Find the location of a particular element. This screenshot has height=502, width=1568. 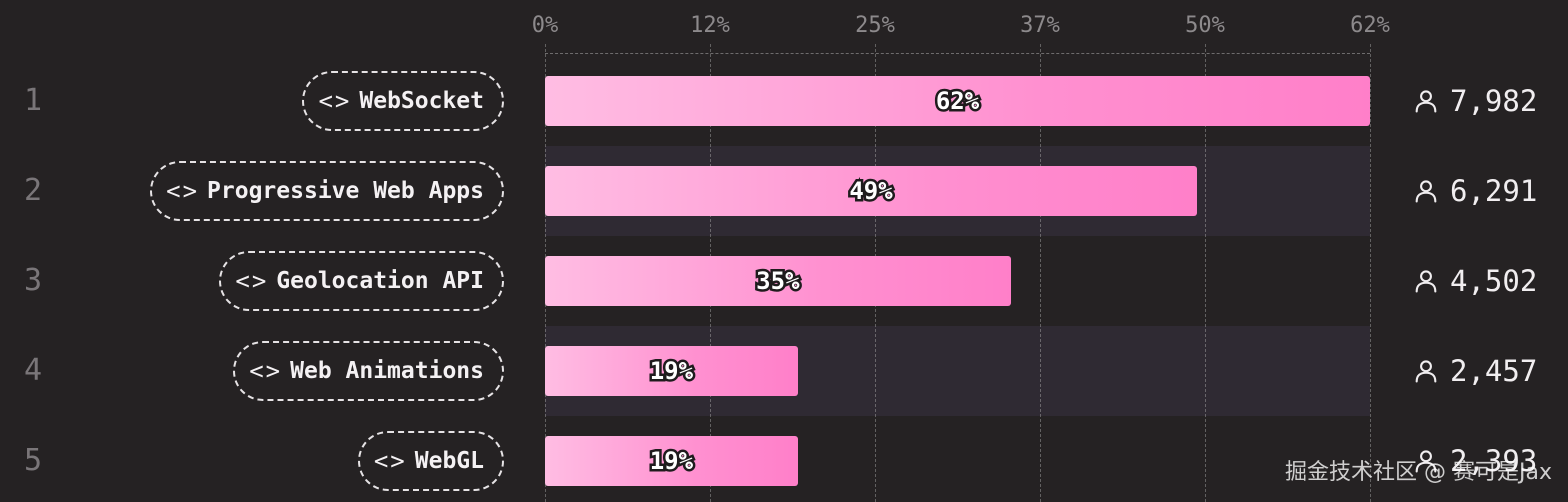

row-rank: 5 is located at coordinates (44, 461).